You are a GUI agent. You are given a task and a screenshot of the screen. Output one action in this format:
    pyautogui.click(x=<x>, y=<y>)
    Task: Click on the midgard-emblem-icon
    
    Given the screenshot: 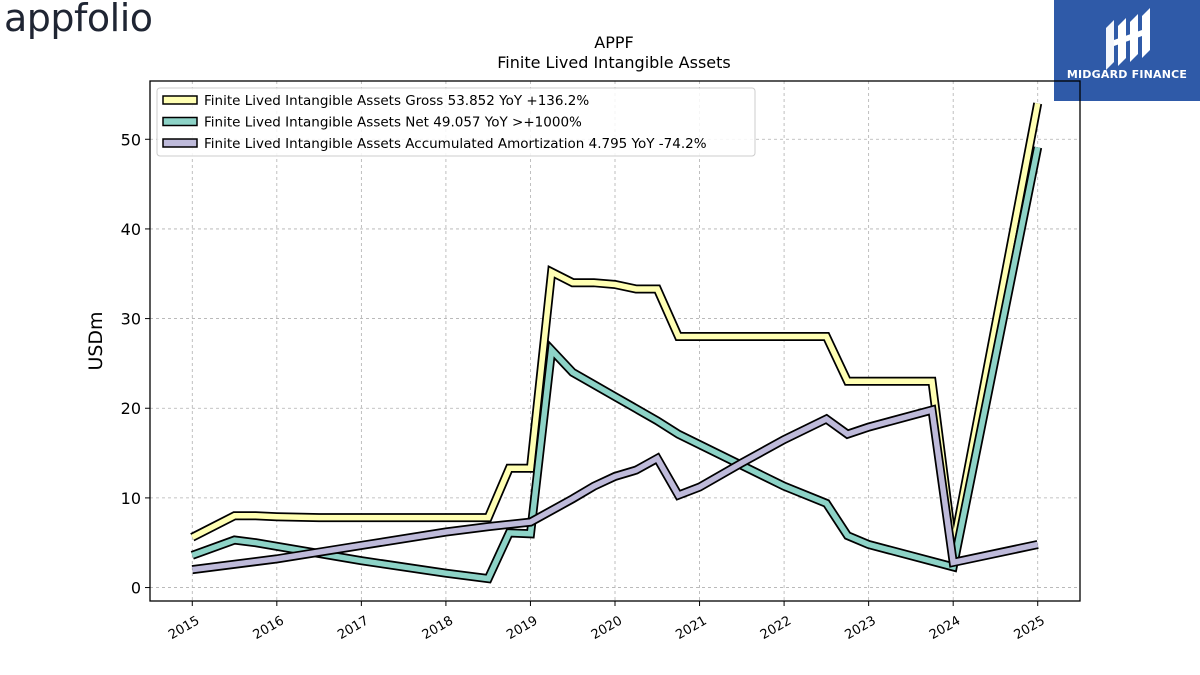 What is the action you would take?
    pyautogui.click(x=1128, y=39)
    